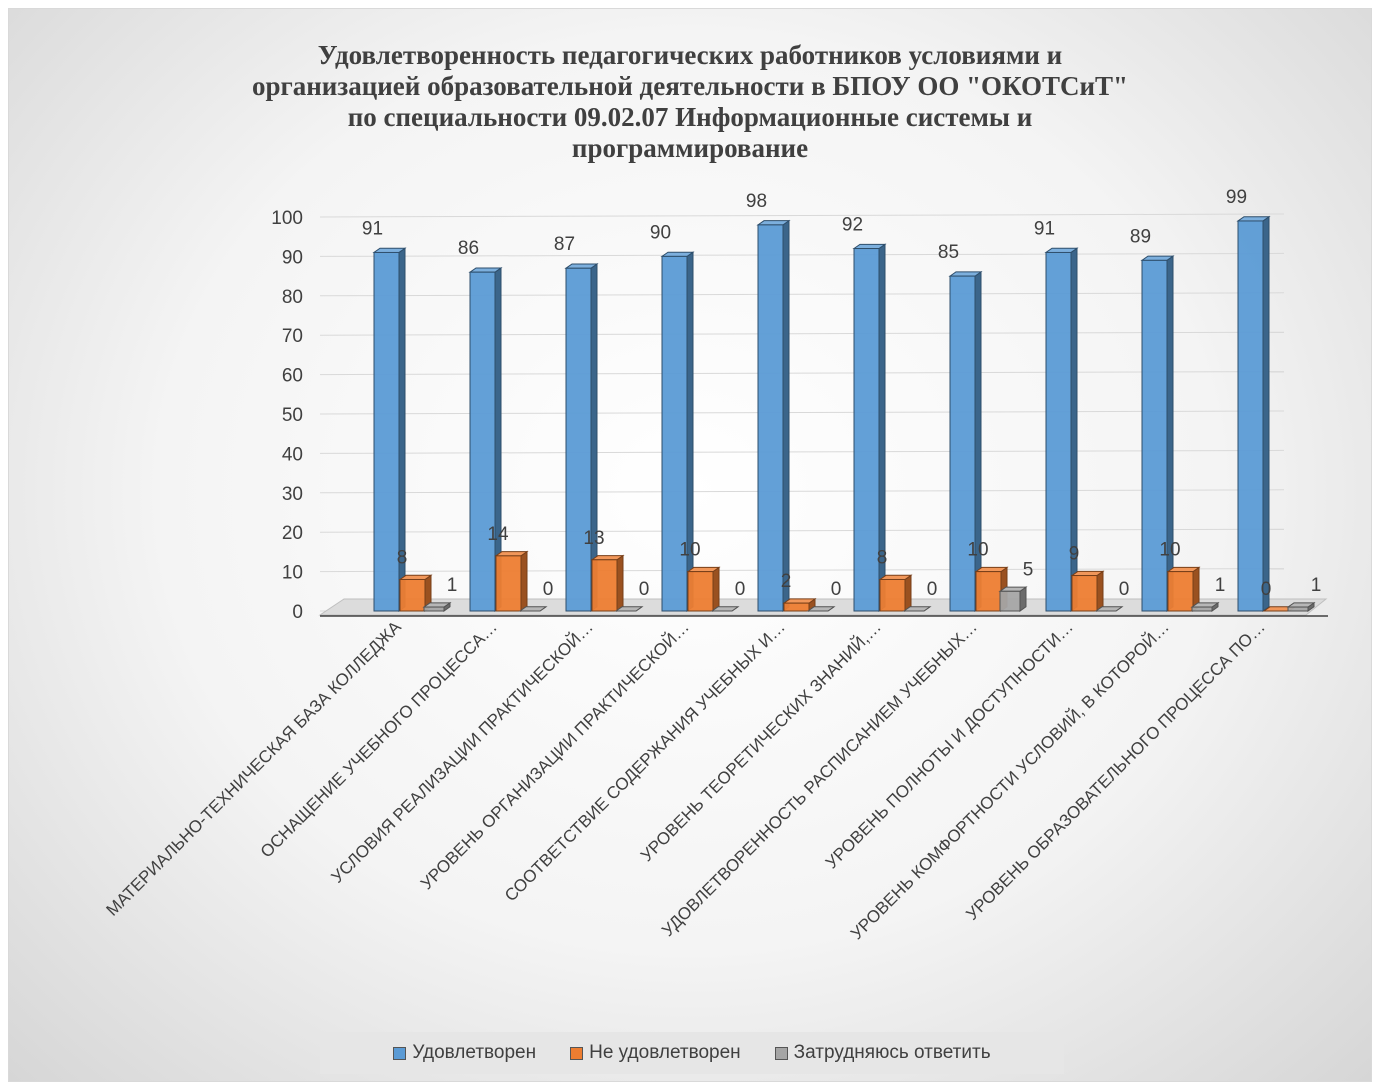 The height and width of the screenshot is (1089, 1381). What do you see at coordinates (292, 415) in the screenshot?
I see `y-tick-label: 50` at bounding box center [292, 415].